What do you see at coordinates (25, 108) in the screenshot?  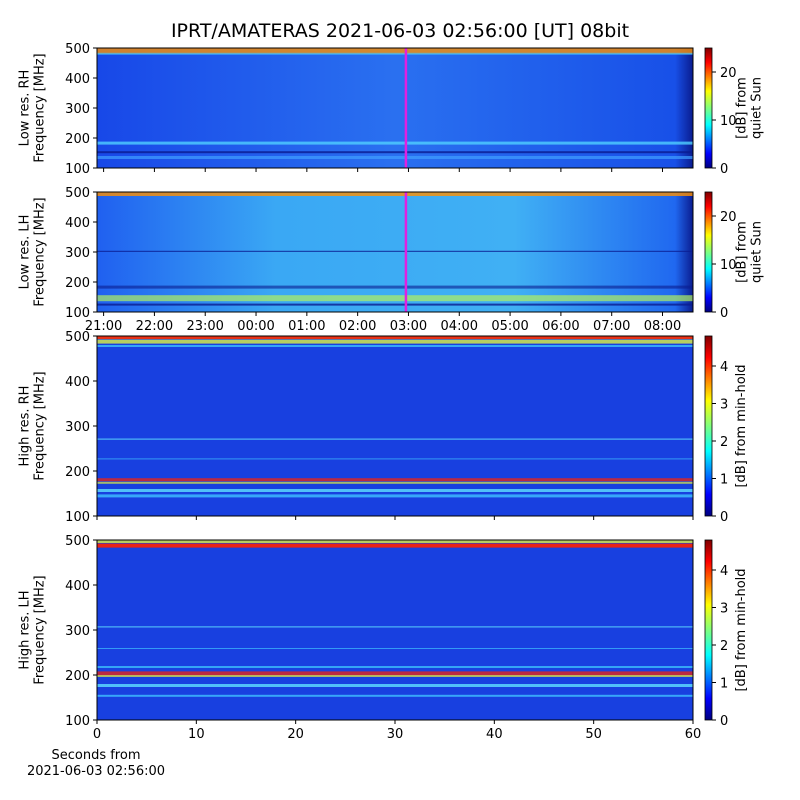 I see `y-axis-label: Low res. RH` at bounding box center [25, 108].